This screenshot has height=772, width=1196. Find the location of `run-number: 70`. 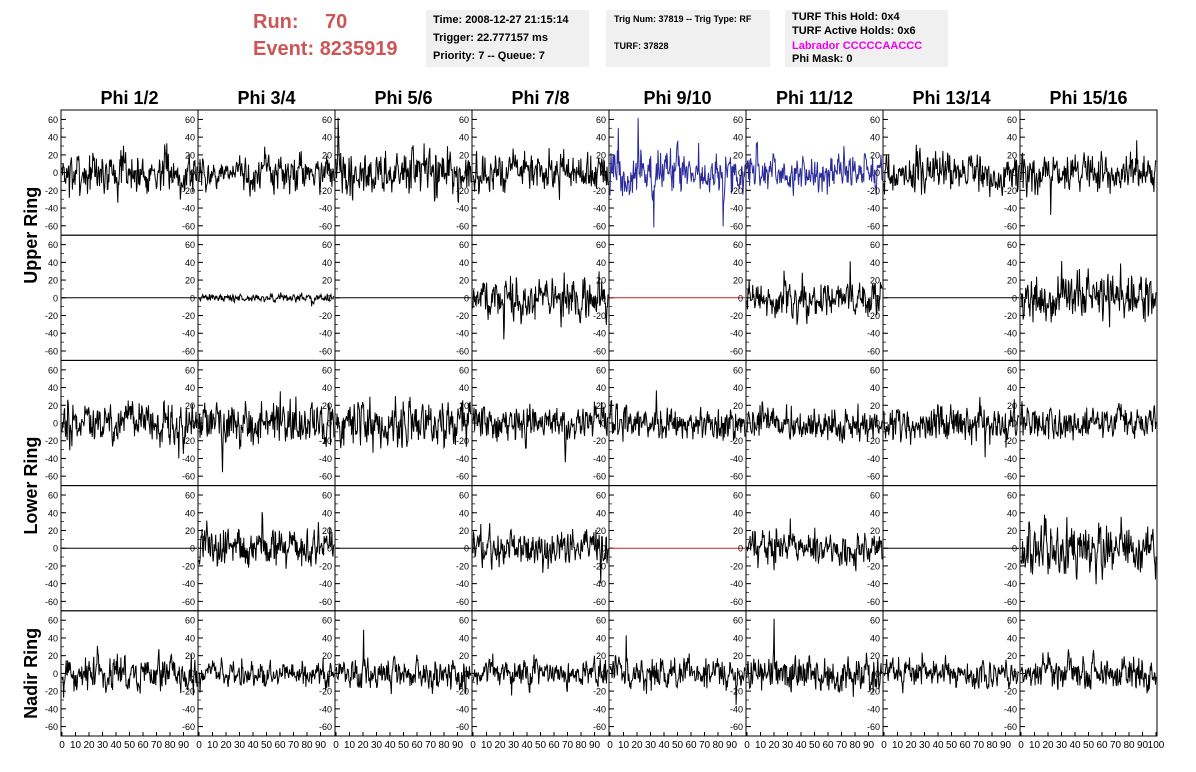

run-number: 70 is located at coordinates (336, 22).